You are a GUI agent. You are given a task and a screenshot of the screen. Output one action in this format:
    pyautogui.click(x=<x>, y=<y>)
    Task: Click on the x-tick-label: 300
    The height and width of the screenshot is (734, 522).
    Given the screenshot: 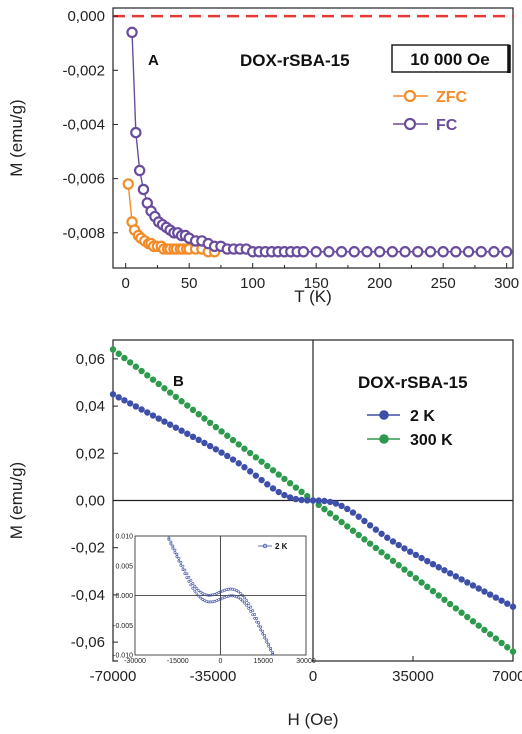 What is the action you would take?
    pyautogui.click(x=506, y=283)
    